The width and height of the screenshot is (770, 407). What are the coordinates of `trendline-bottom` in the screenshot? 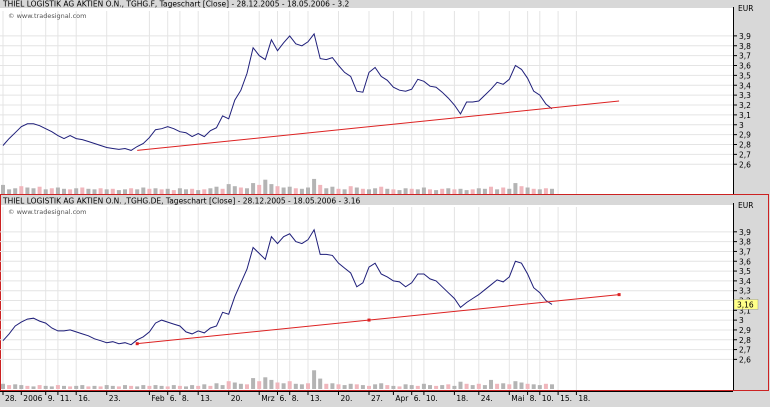 It's located at (378, 319).